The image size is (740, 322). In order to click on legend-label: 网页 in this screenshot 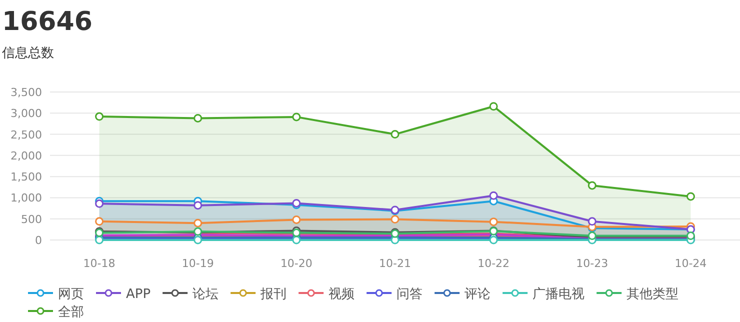, I will do `click(71, 294)`.